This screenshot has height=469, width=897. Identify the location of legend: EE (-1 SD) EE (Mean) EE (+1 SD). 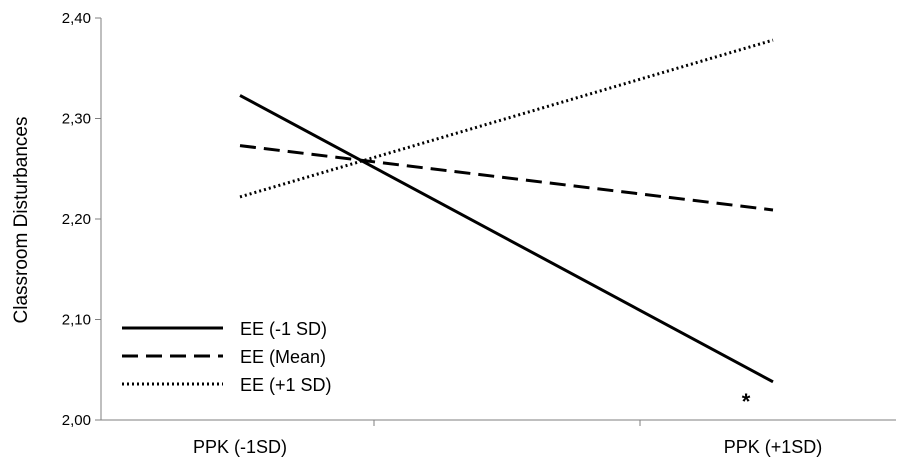
(227, 357).